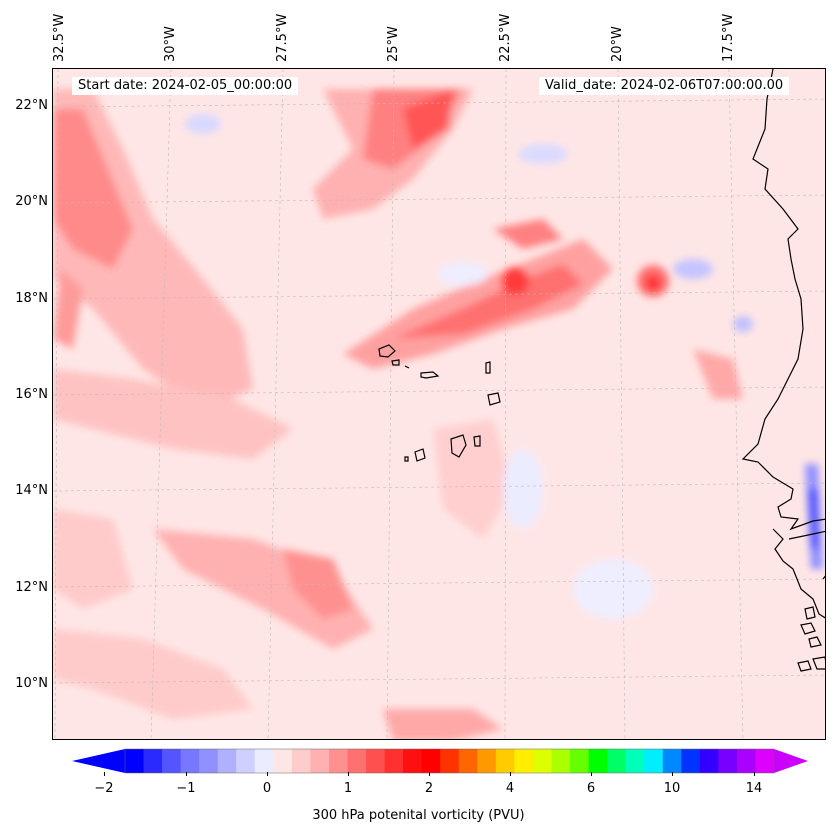 The image size is (837, 836). I want to click on colorbar-tick-label: −1, so click(186, 788).